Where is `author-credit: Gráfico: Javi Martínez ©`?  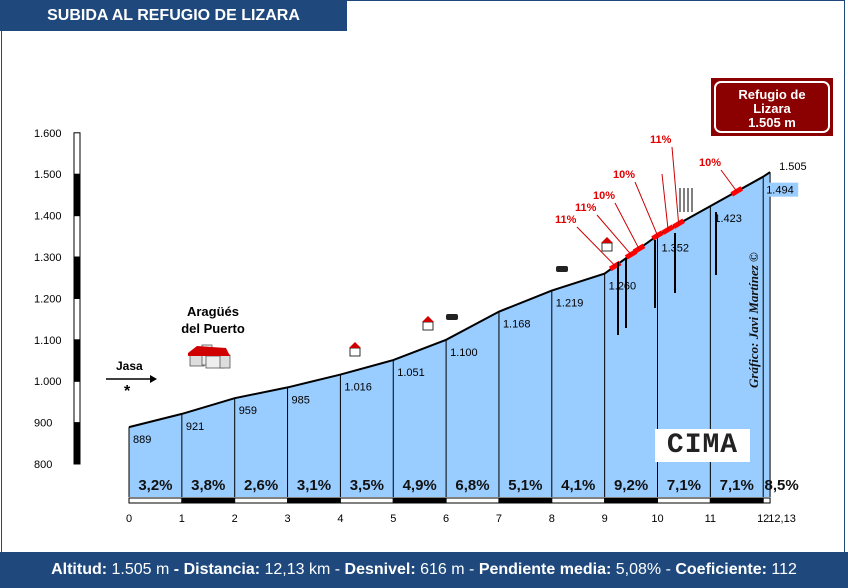 author-credit: Gráfico: Javi Martínez © is located at coordinates (753, 320).